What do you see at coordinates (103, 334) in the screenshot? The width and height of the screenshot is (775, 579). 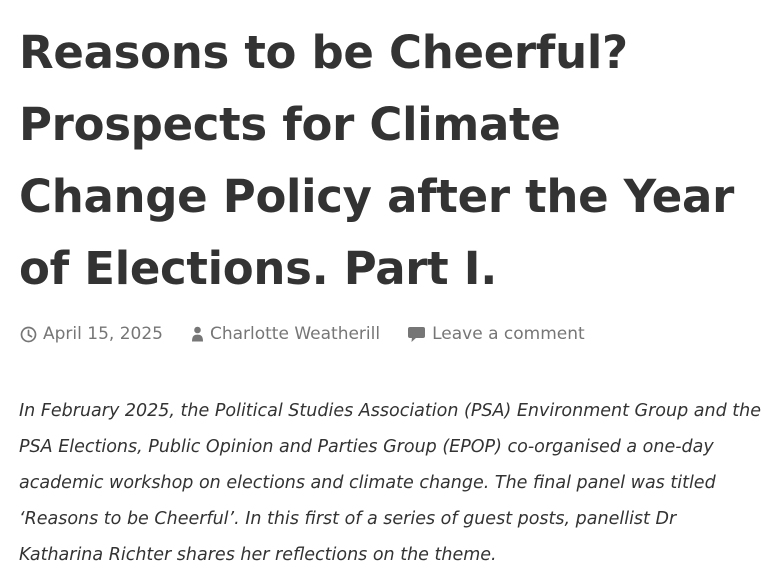 I see `post-date-link: April 15, 2025` at bounding box center [103, 334].